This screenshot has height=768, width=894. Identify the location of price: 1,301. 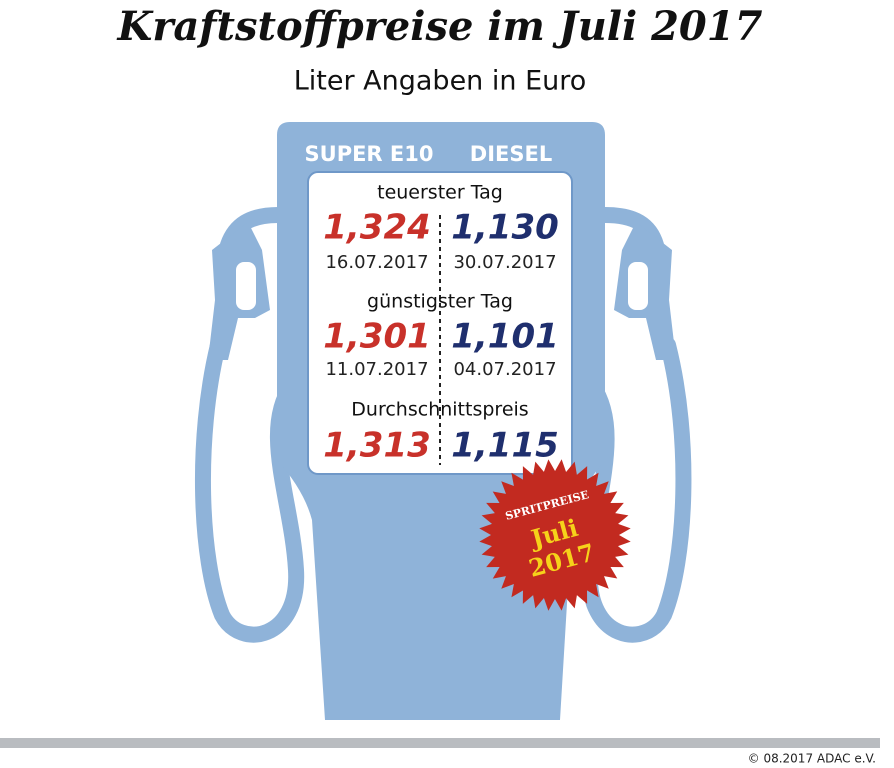
(377, 337).